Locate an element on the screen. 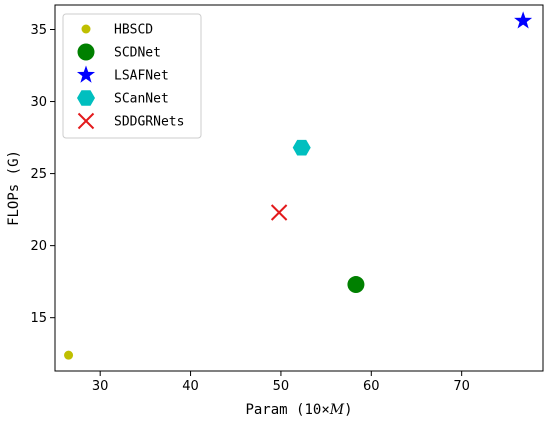  legend-marker-sddgrnets is located at coordinates (86, 121).